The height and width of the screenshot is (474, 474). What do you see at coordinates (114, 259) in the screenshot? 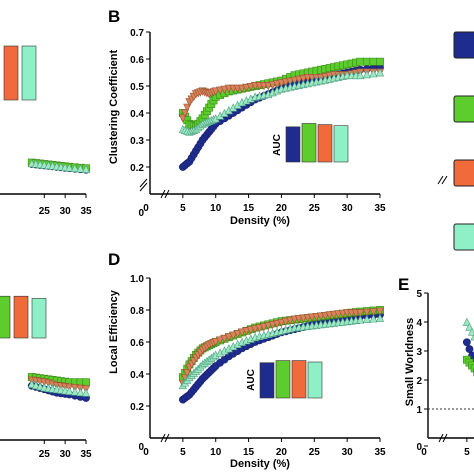
I see `panel-d-label: D` at bounding box center [114, 259].